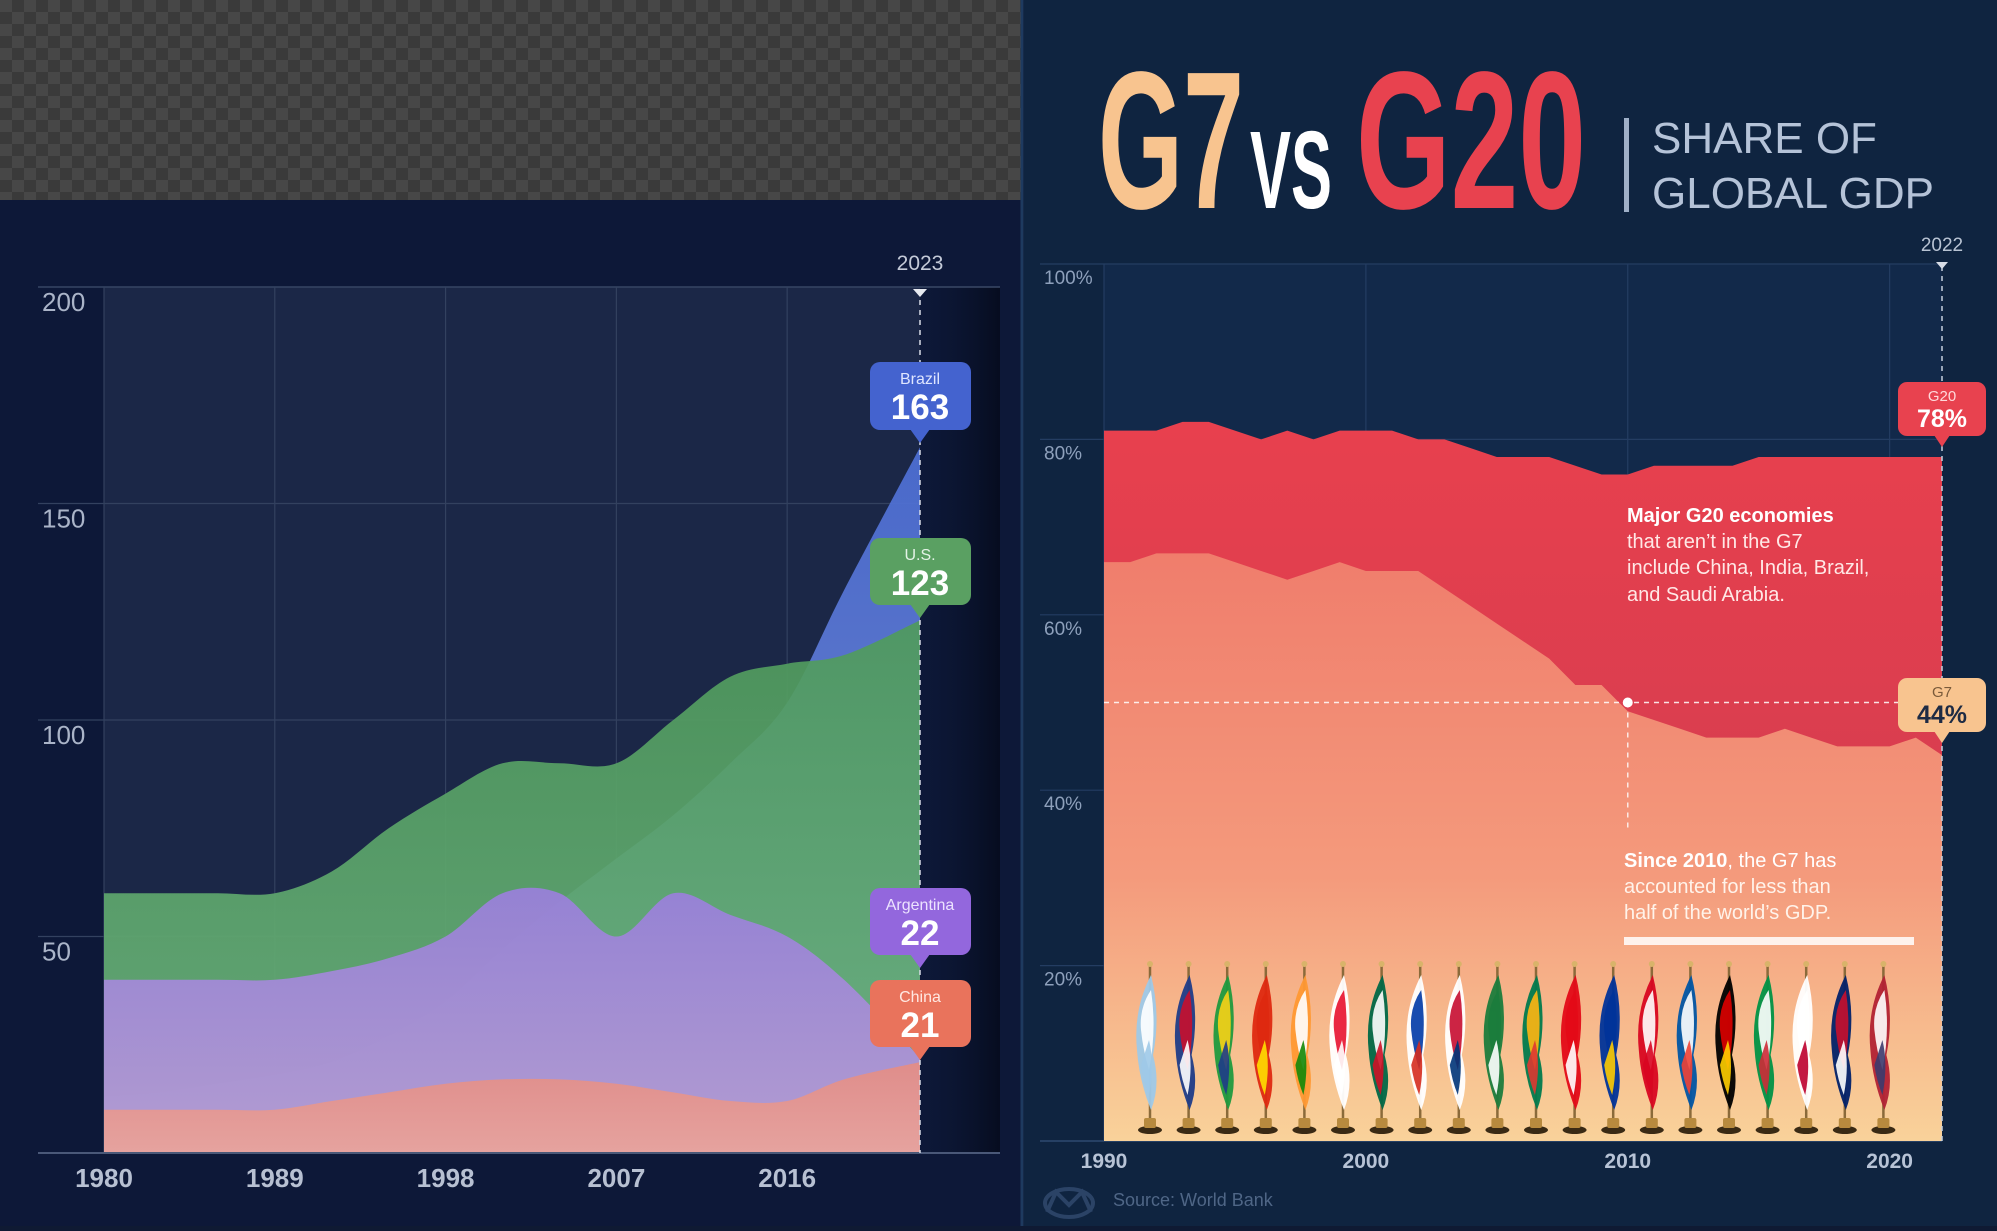 Image resolution: width=1997 pixels, height=1231 pixels. What do you see at coordinates (1675, 861) in the screenshot?
I see `annotation-g7-bold: Since 2010` at bounding box center [1675, 861].